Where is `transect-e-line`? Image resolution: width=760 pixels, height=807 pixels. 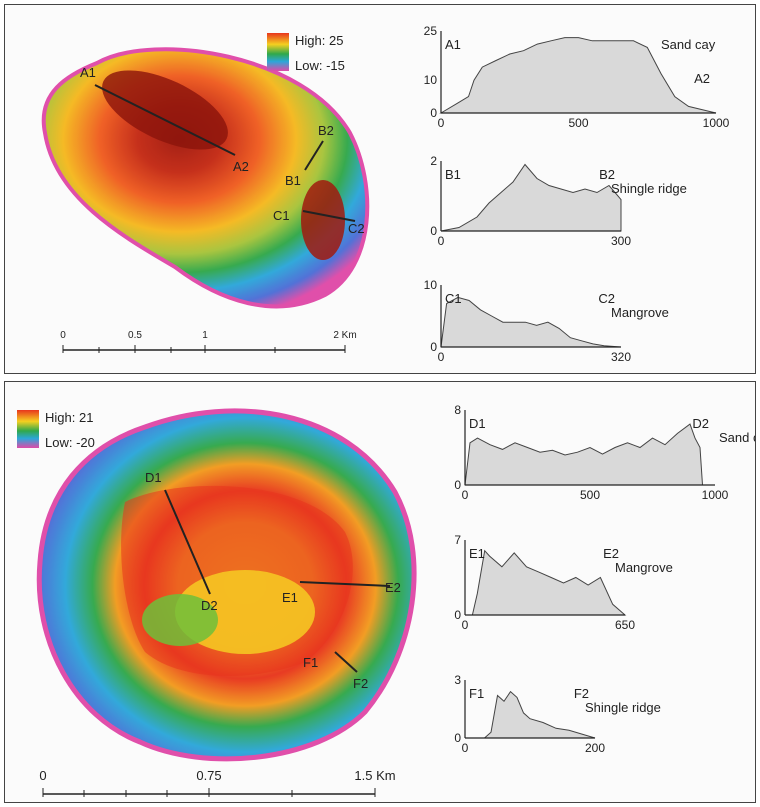
transect-e-line is located at coordinates (345, 584).